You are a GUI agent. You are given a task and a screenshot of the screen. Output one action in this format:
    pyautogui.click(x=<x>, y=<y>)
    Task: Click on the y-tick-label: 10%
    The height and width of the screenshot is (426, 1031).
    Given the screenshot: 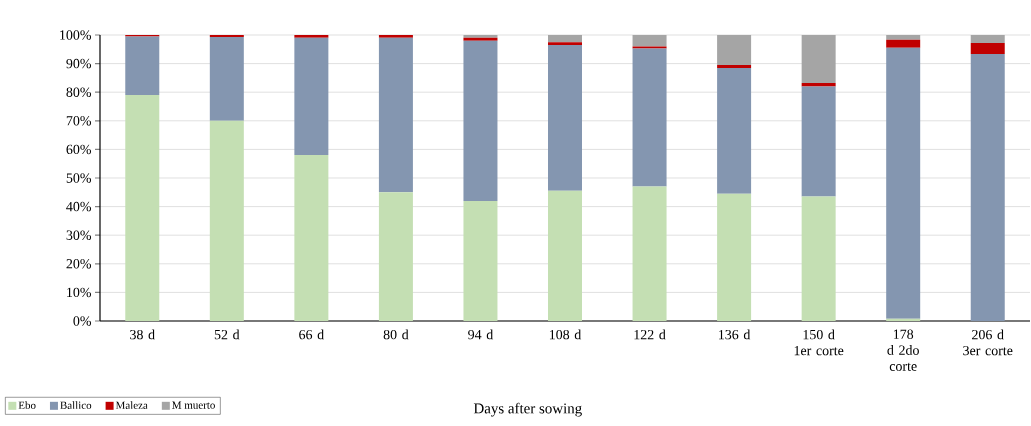 What is the action you would take?
    pyautogui.click(x=79, y=292)
    